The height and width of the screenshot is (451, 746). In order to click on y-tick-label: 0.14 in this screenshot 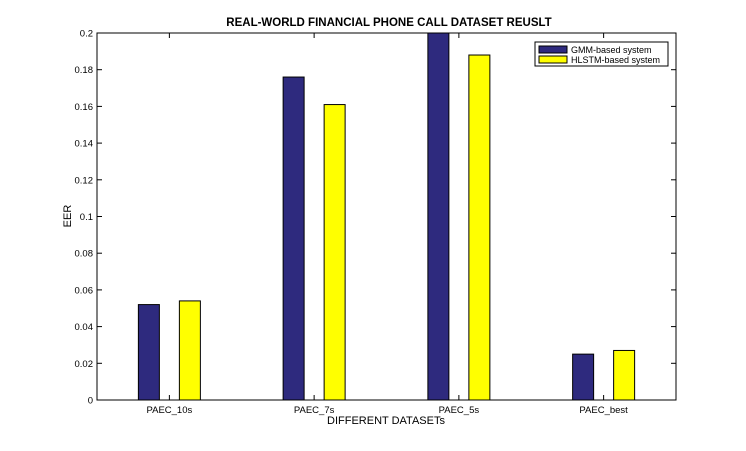, I will do `click(84, 144)`.